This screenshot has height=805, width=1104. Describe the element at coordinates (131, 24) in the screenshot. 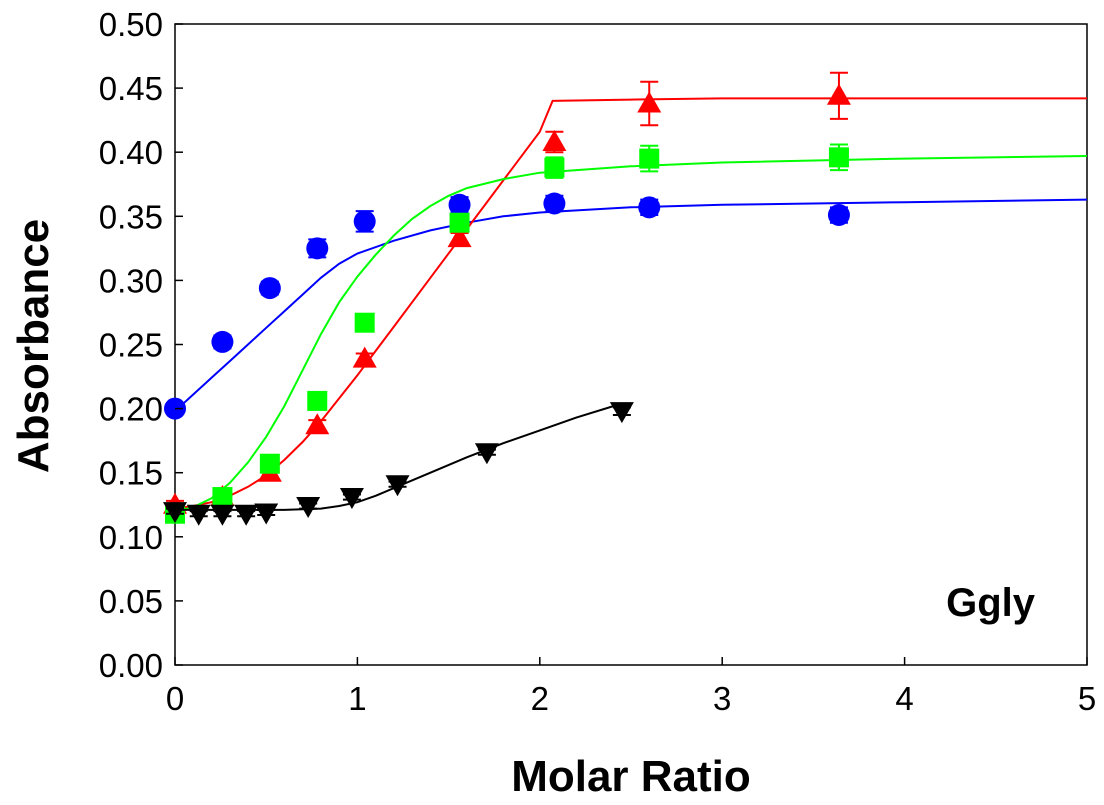

I see `y-tick-label: 0.50` at that location.